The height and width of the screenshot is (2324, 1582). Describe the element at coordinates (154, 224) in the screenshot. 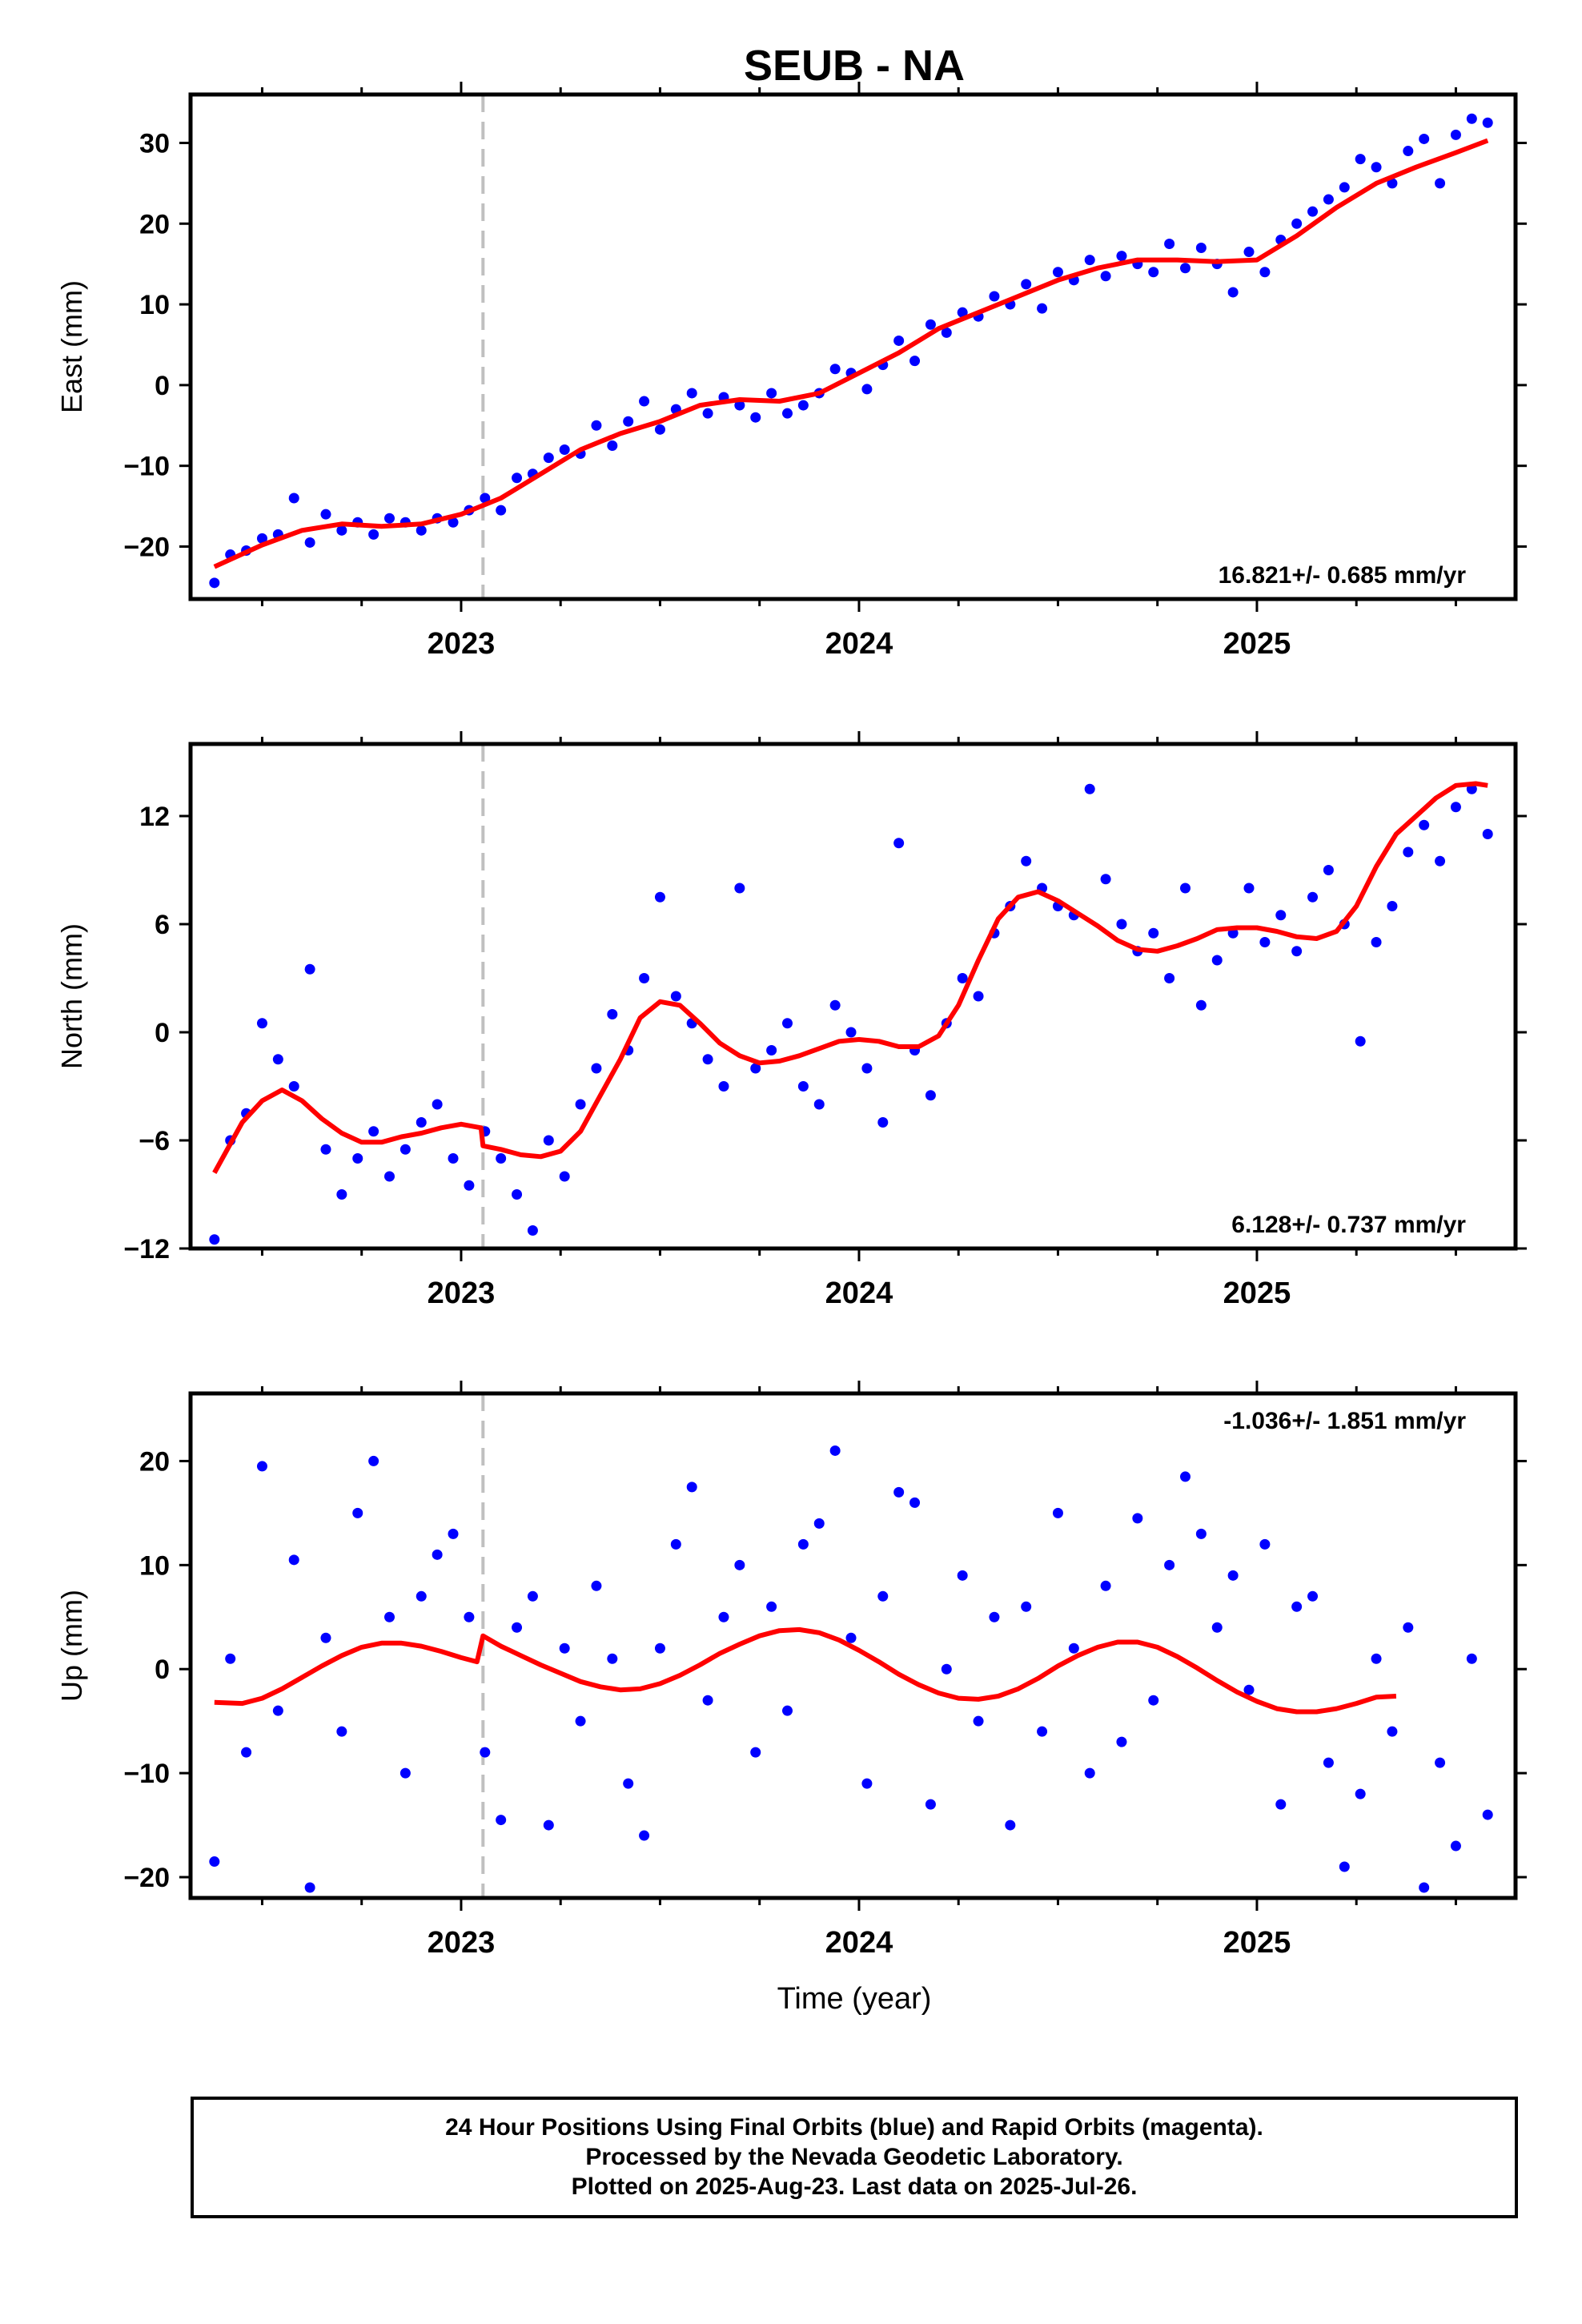

I see `y-tick-label: 20` at that location.